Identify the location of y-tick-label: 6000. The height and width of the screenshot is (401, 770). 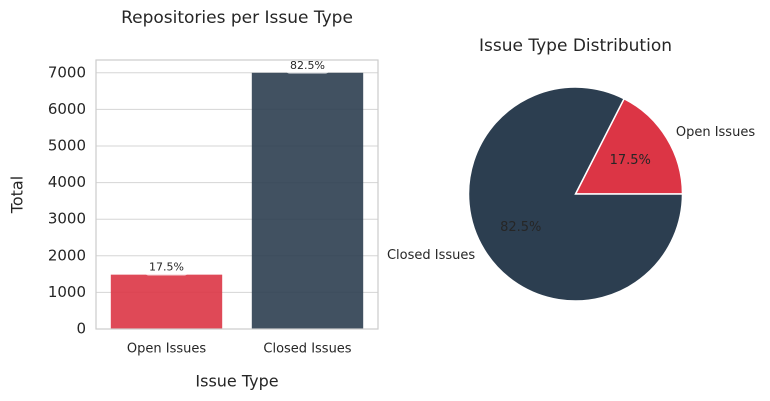
(67, 109).